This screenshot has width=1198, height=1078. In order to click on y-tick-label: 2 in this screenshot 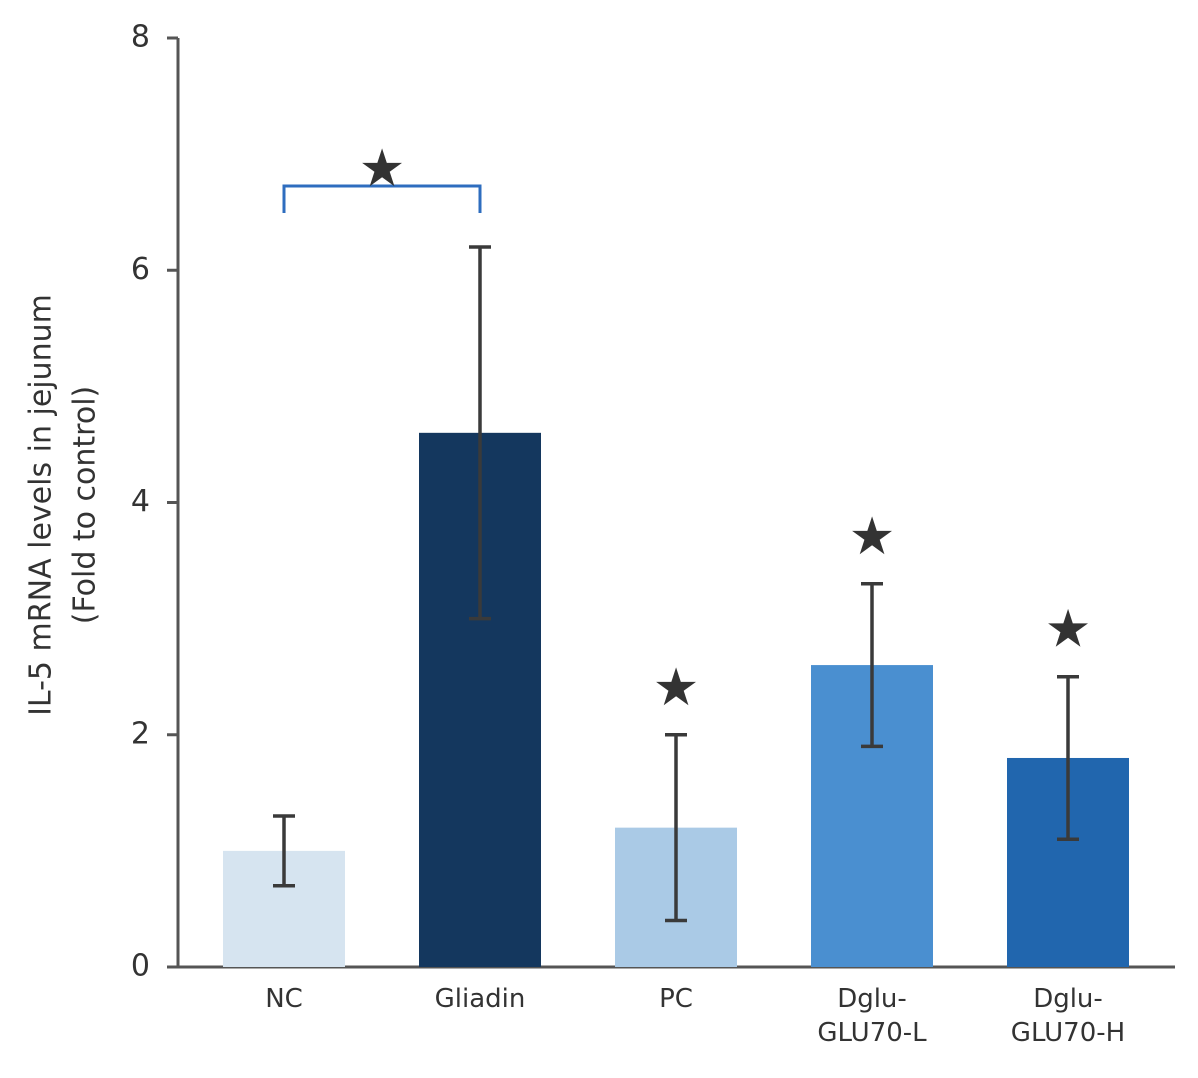, I will do `click(140, 733)`.